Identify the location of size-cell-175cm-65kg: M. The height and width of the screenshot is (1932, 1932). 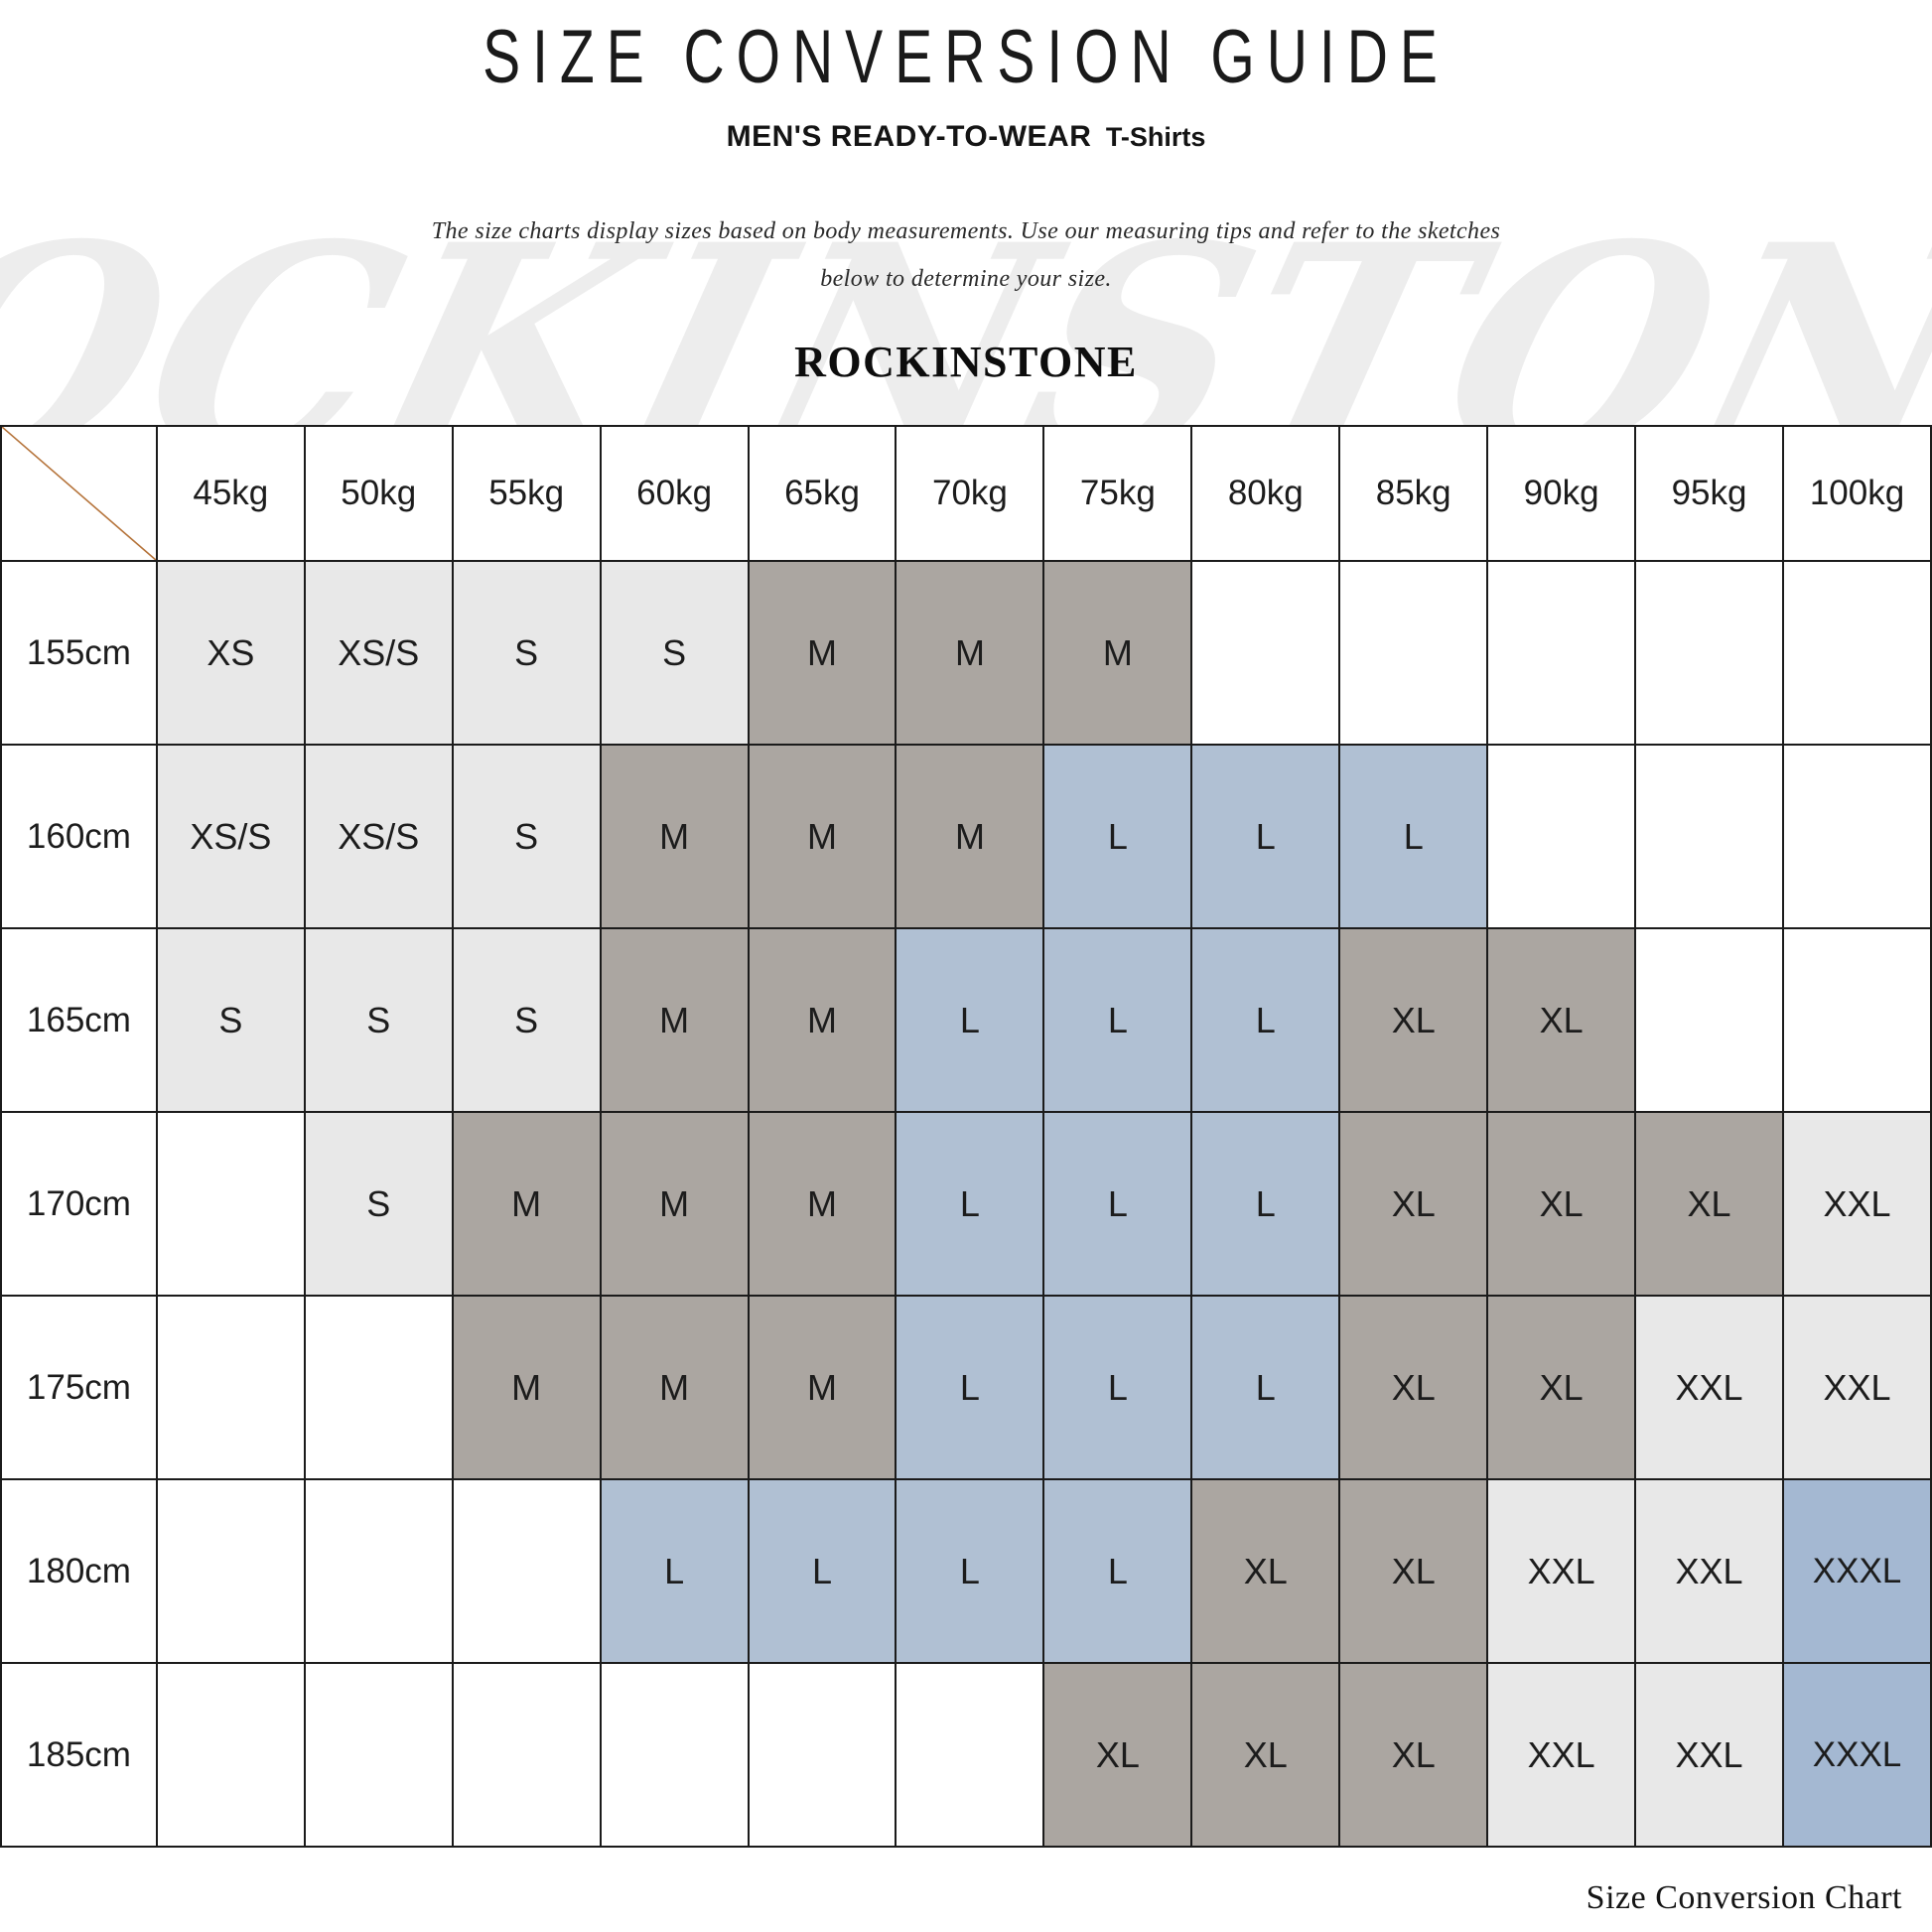
(822, 1387).